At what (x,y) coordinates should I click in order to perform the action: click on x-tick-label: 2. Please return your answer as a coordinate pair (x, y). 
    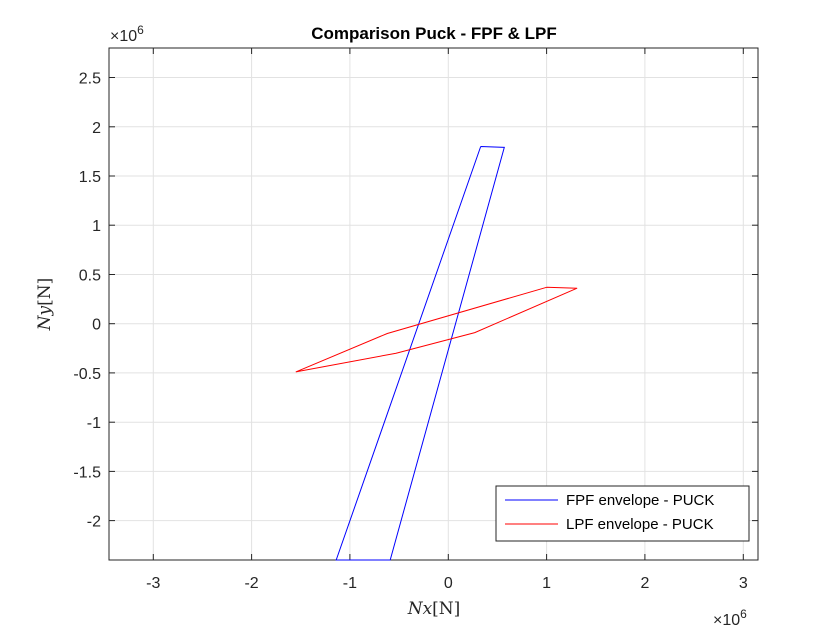
    Looking at the image, I should click on (644, 583).